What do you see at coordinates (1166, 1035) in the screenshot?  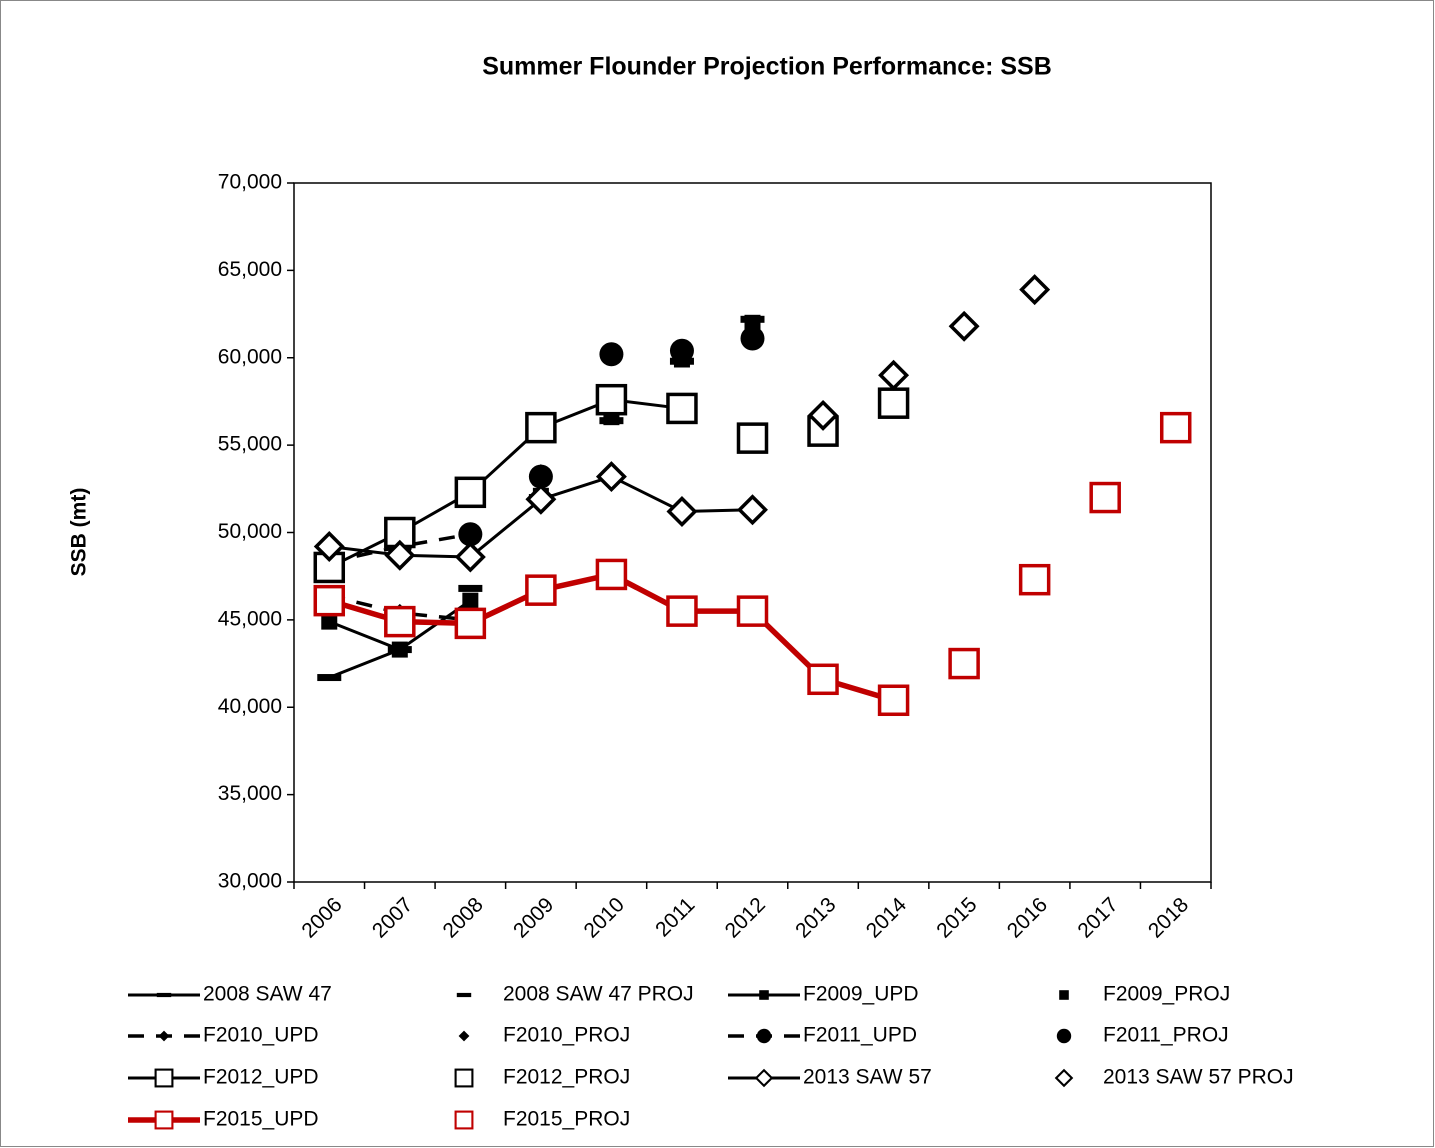 I see `legend-label: F2011_PROJ` at bounding box center [1166, 1035].